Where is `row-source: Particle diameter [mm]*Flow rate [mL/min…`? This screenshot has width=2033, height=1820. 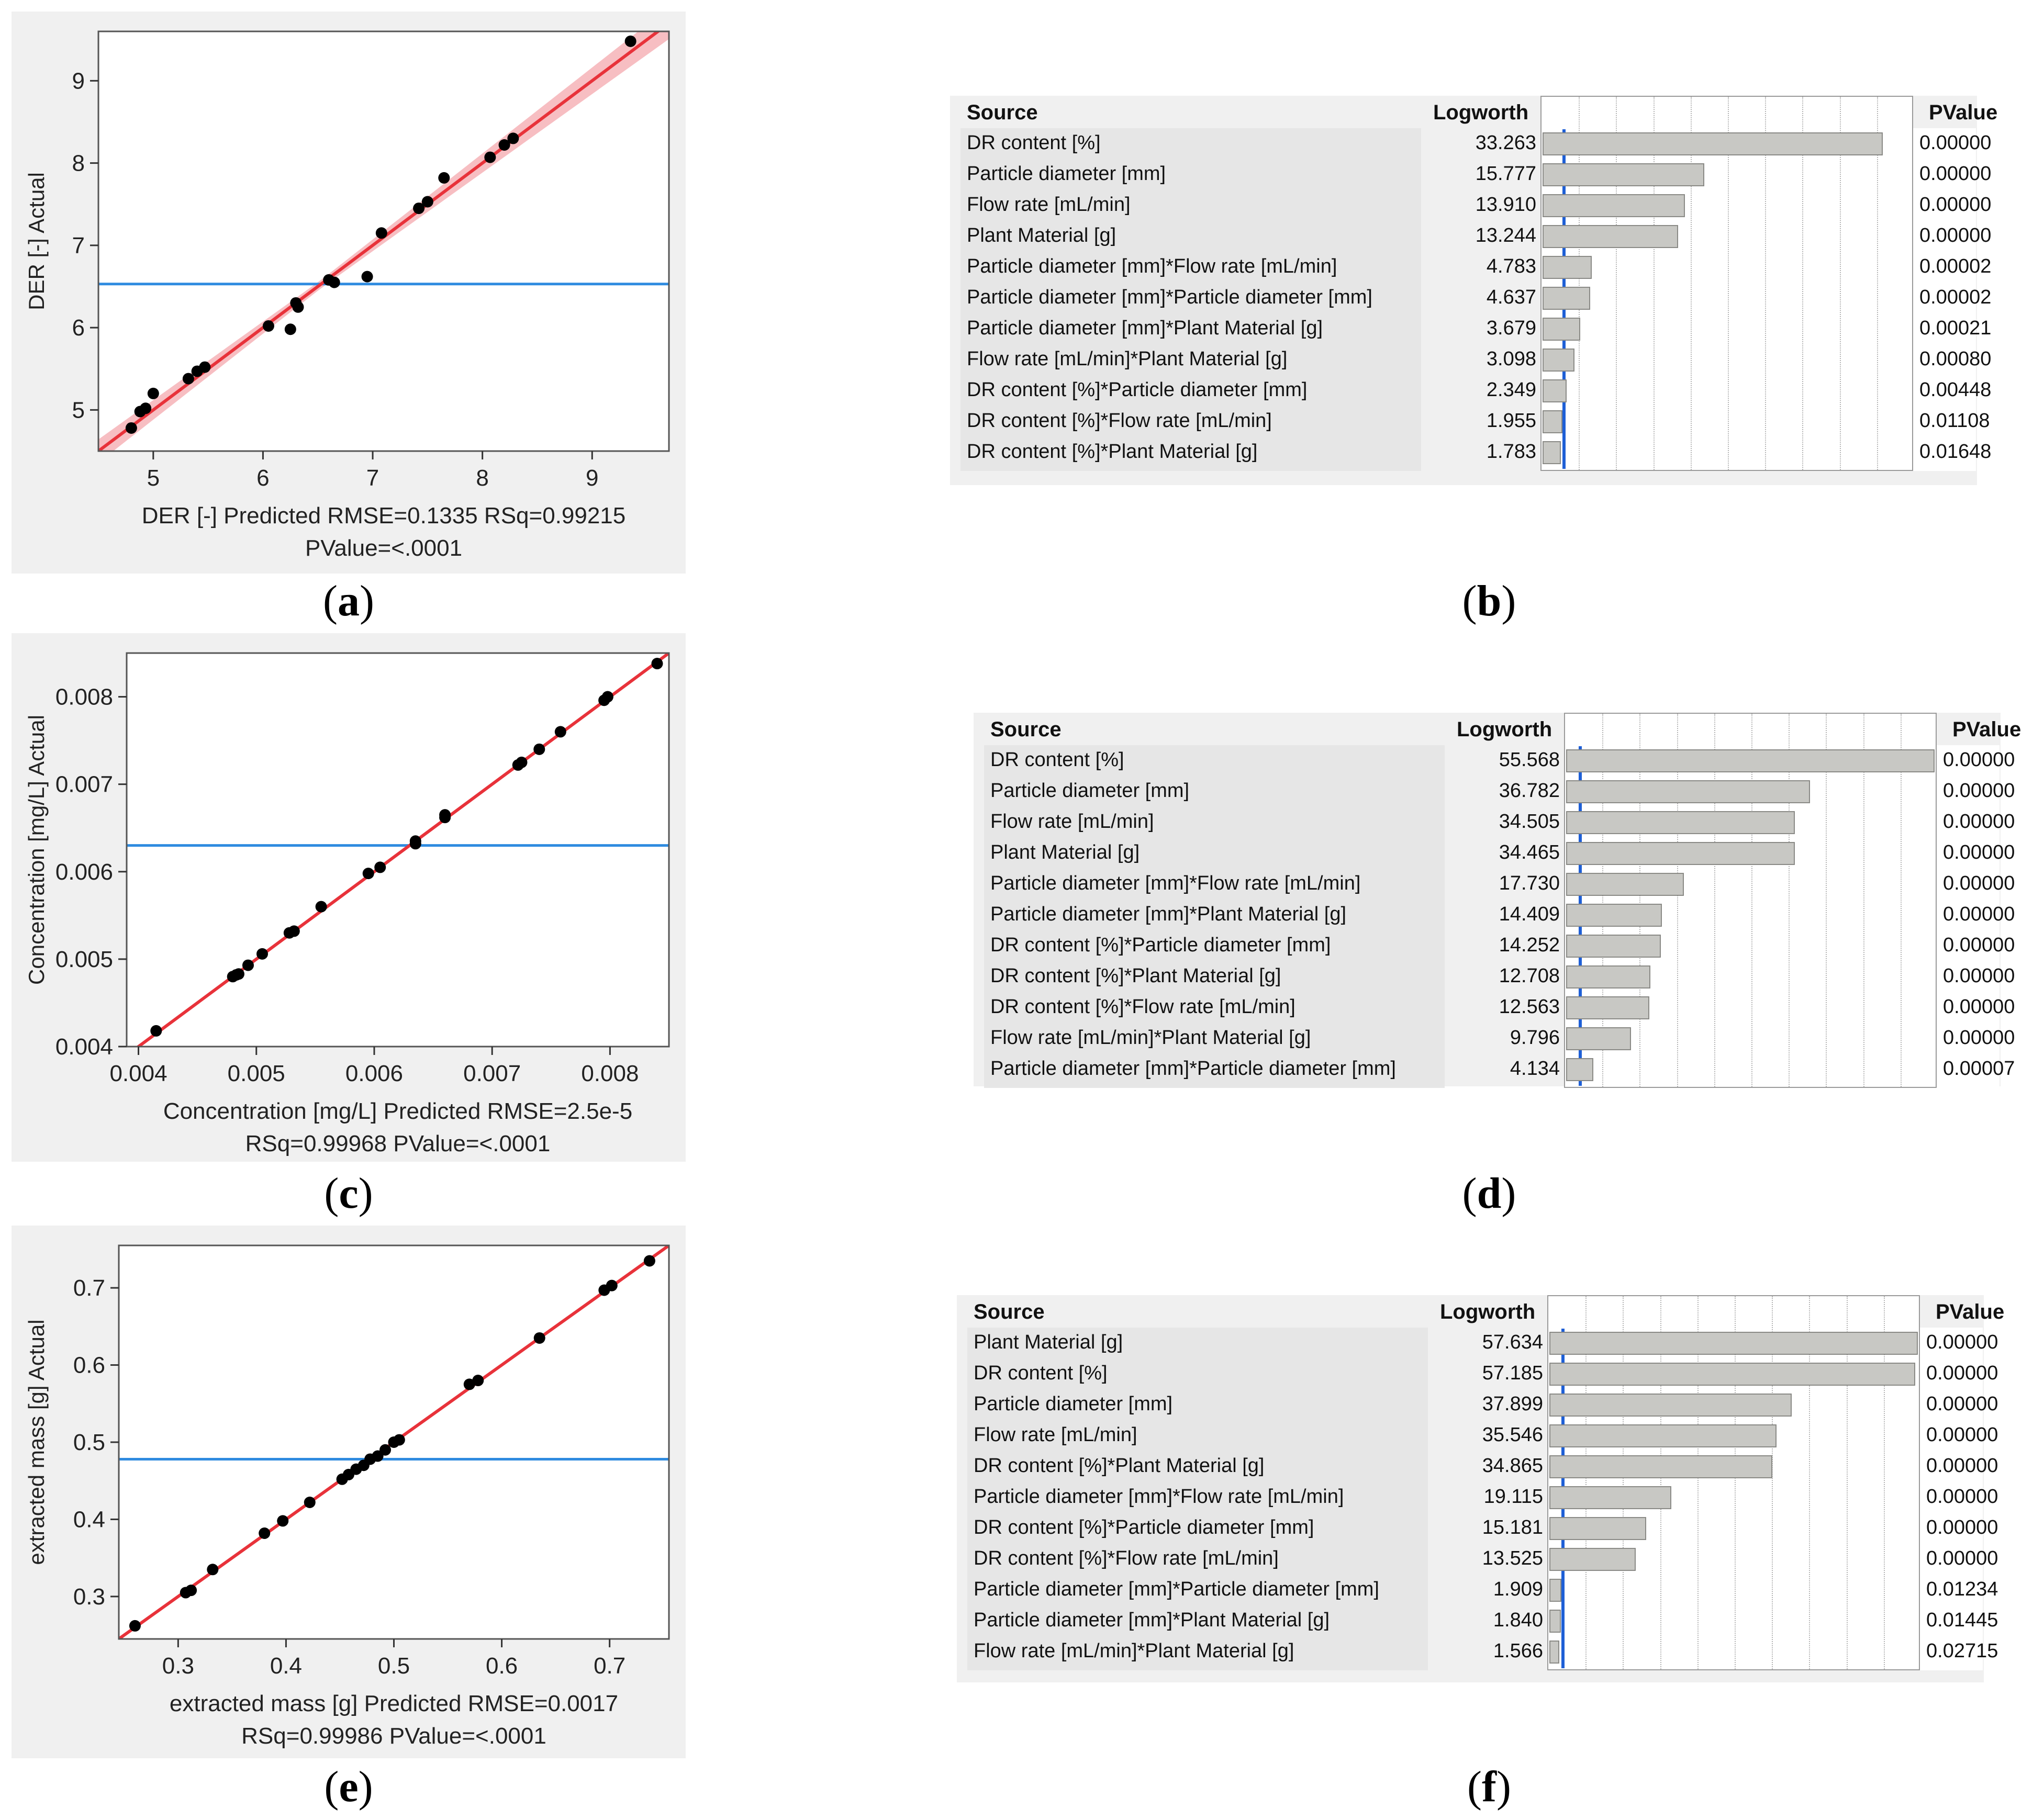 row-source: Particle diameter [mm]*Flow rate [mL/min… is located at coordinates (1175, 883).